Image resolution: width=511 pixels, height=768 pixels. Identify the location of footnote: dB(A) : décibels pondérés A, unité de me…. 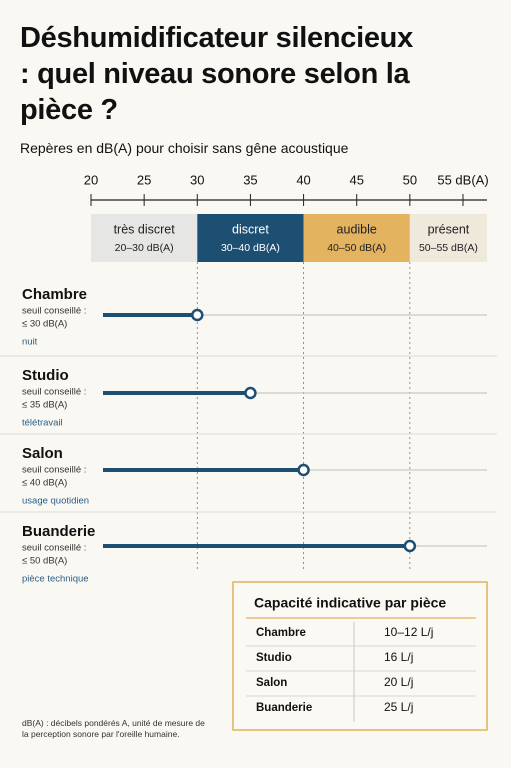
(113, 728).